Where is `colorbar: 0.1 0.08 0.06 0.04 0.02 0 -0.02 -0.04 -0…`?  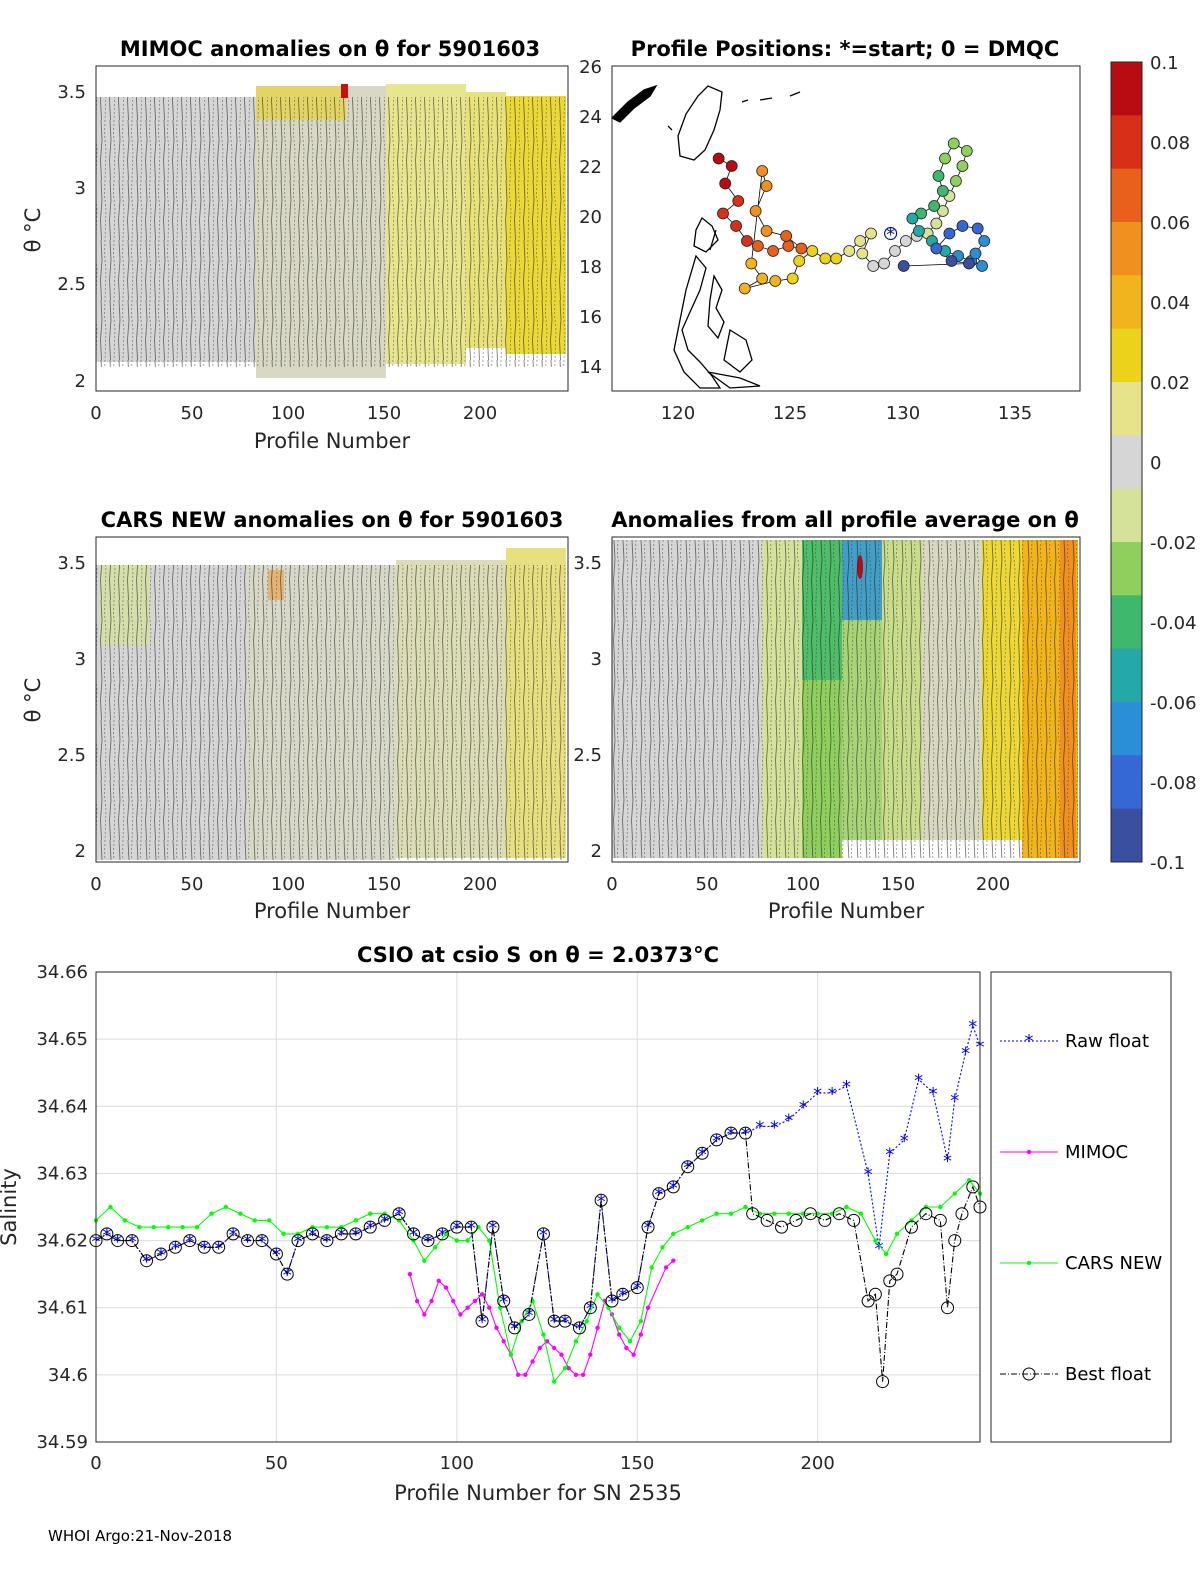
colorbar: 0.1 0.08 0.06 0.04 0.02 0 -0.02 -0.04 -0… is located at coordinates (1153, 463).